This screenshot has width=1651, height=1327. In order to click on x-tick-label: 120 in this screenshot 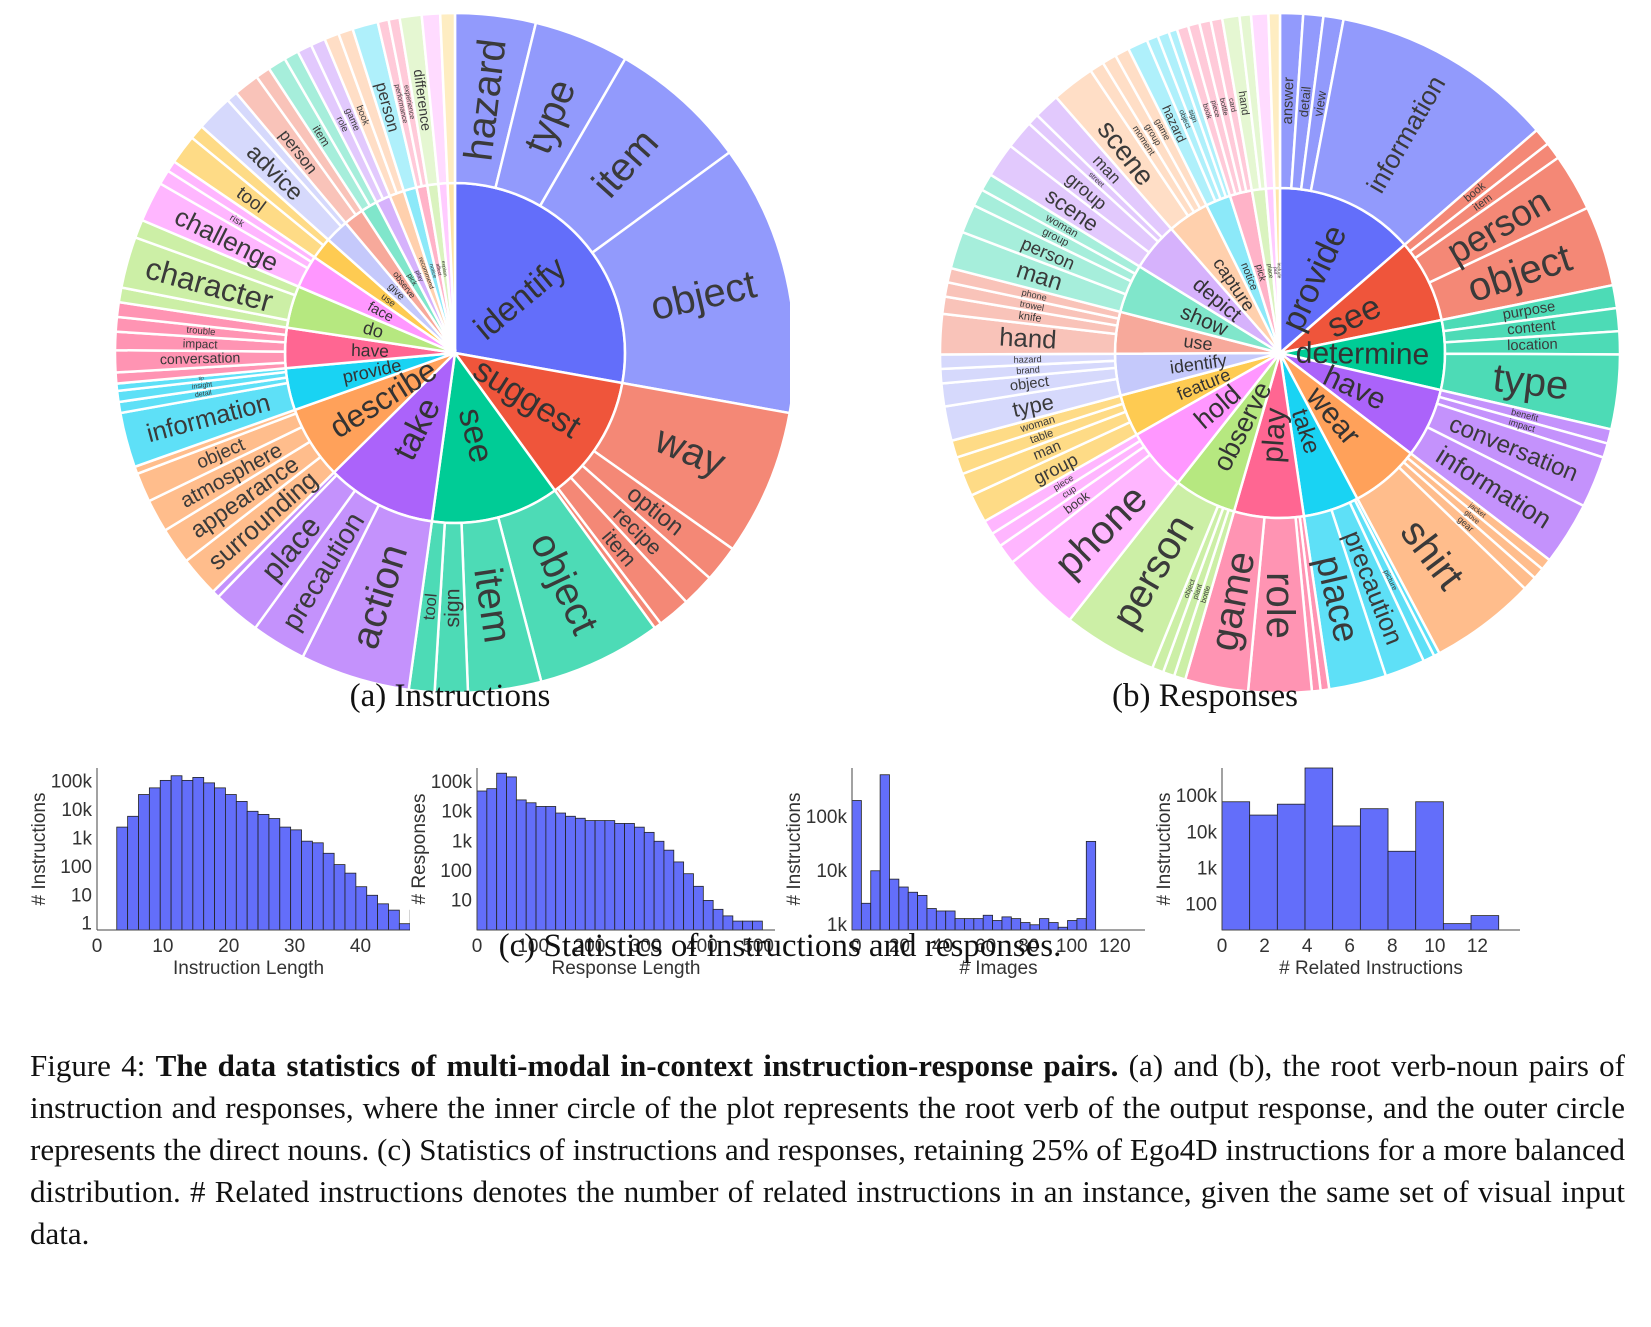, I will do `click(1115, 946)`.